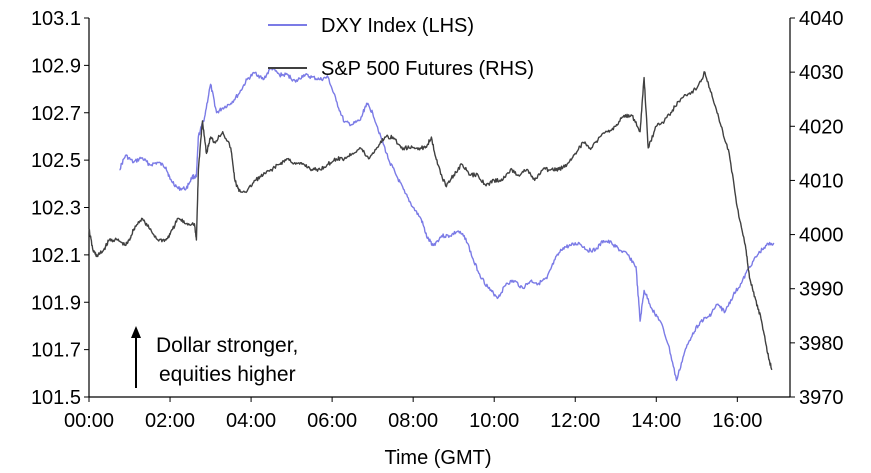  I want to click on right-y-axis-ticks: 3970 3980 3990 4000 4010 4020 4030 4040, so click(817, 208).